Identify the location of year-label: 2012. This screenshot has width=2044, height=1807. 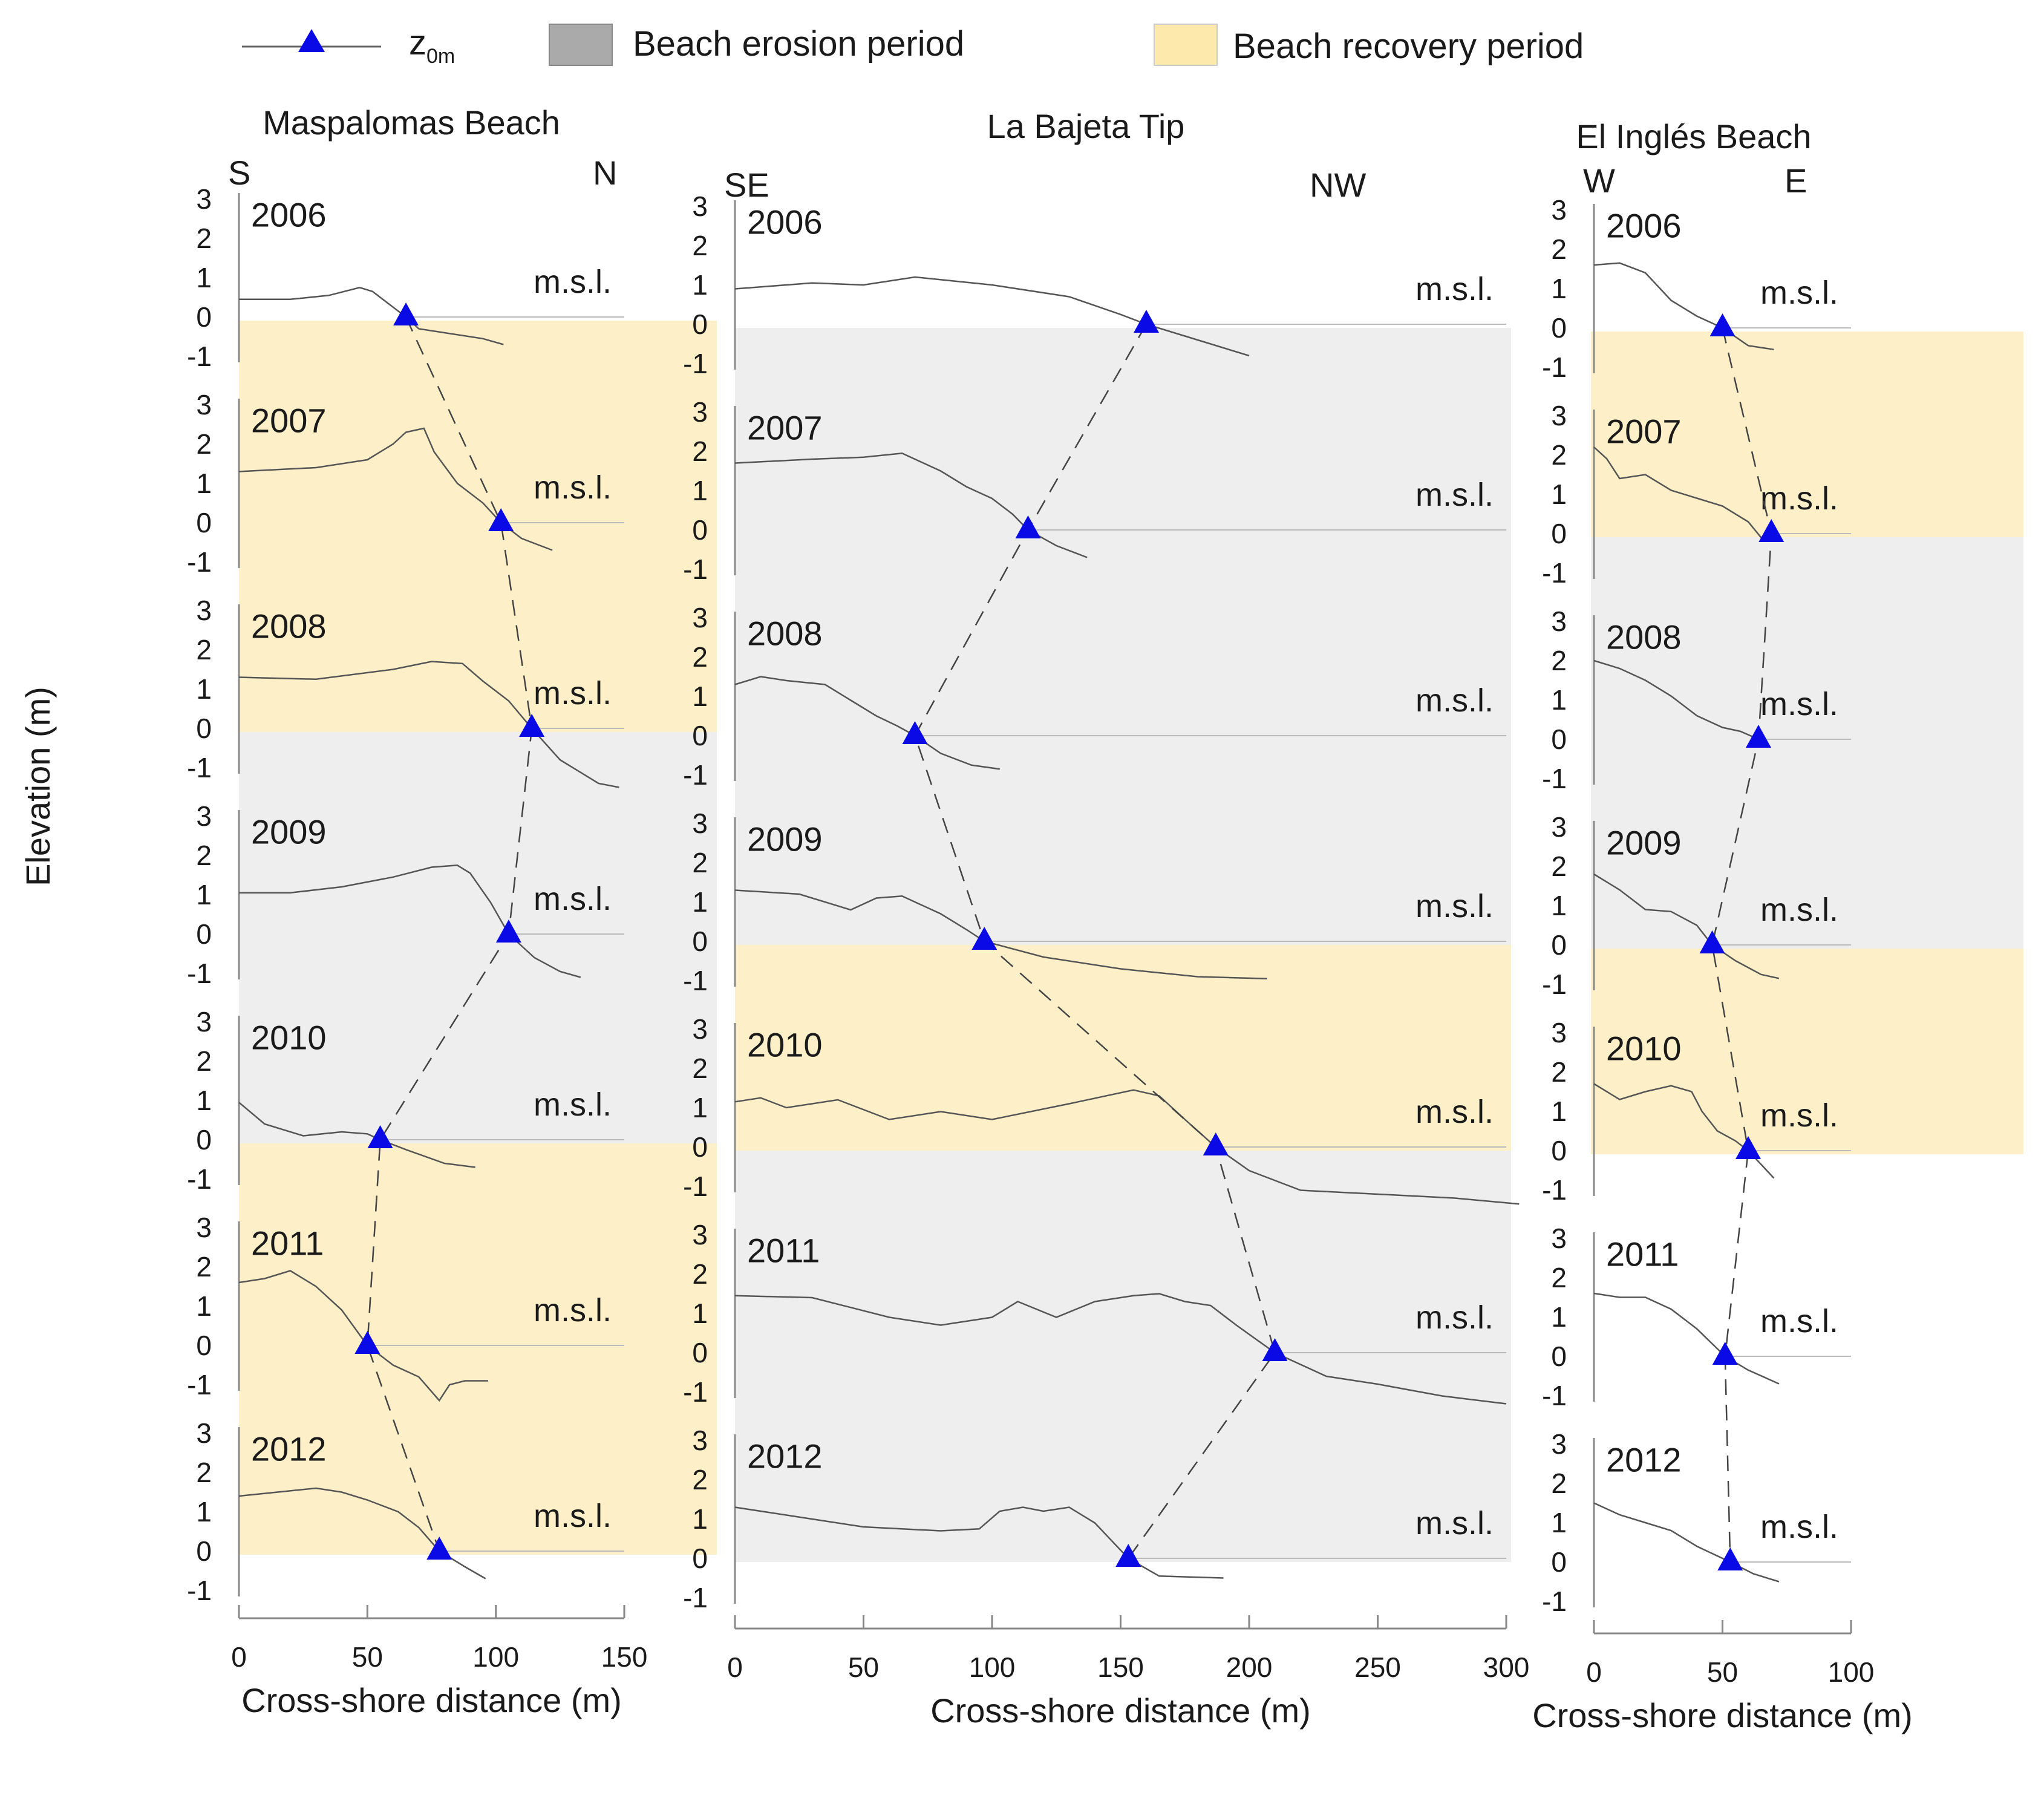
(1644, 1460).